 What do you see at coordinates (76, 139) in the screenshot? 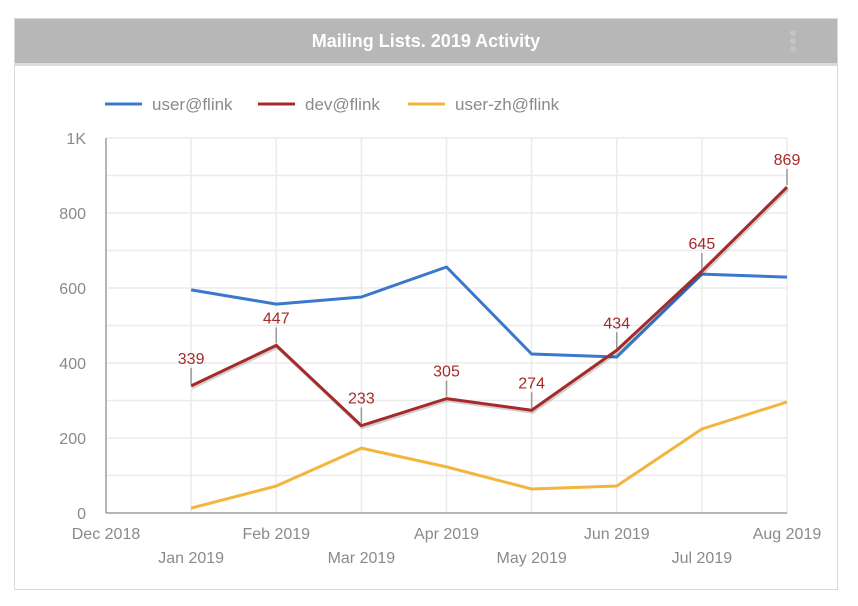
I see `y-tick-label: 1K` at bounding box center [76, 139].